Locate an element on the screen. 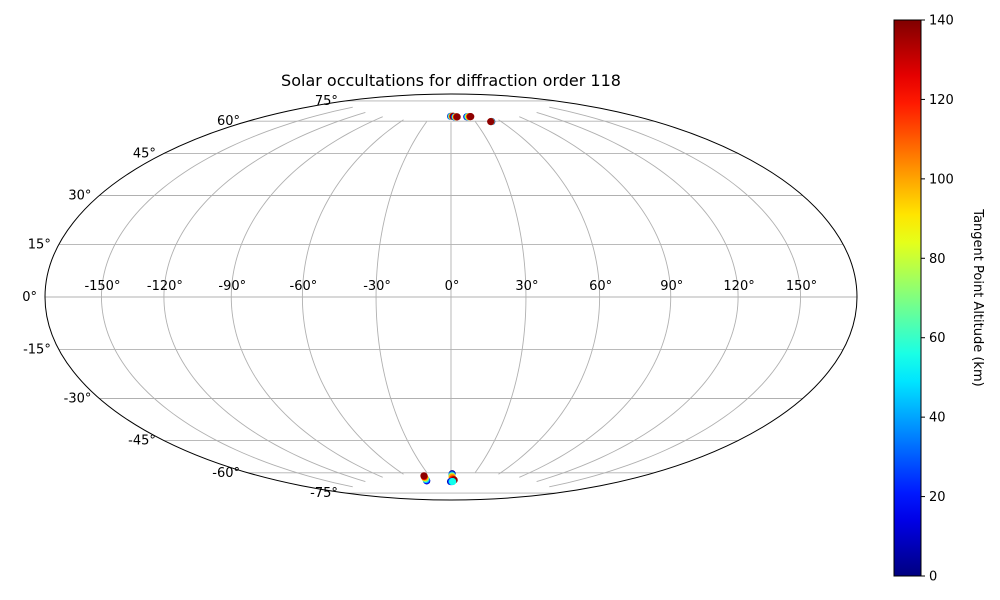 This screenshot has width=1000, height=600. colorbar-tick-label: 80 is located at coordinates (937, 259).